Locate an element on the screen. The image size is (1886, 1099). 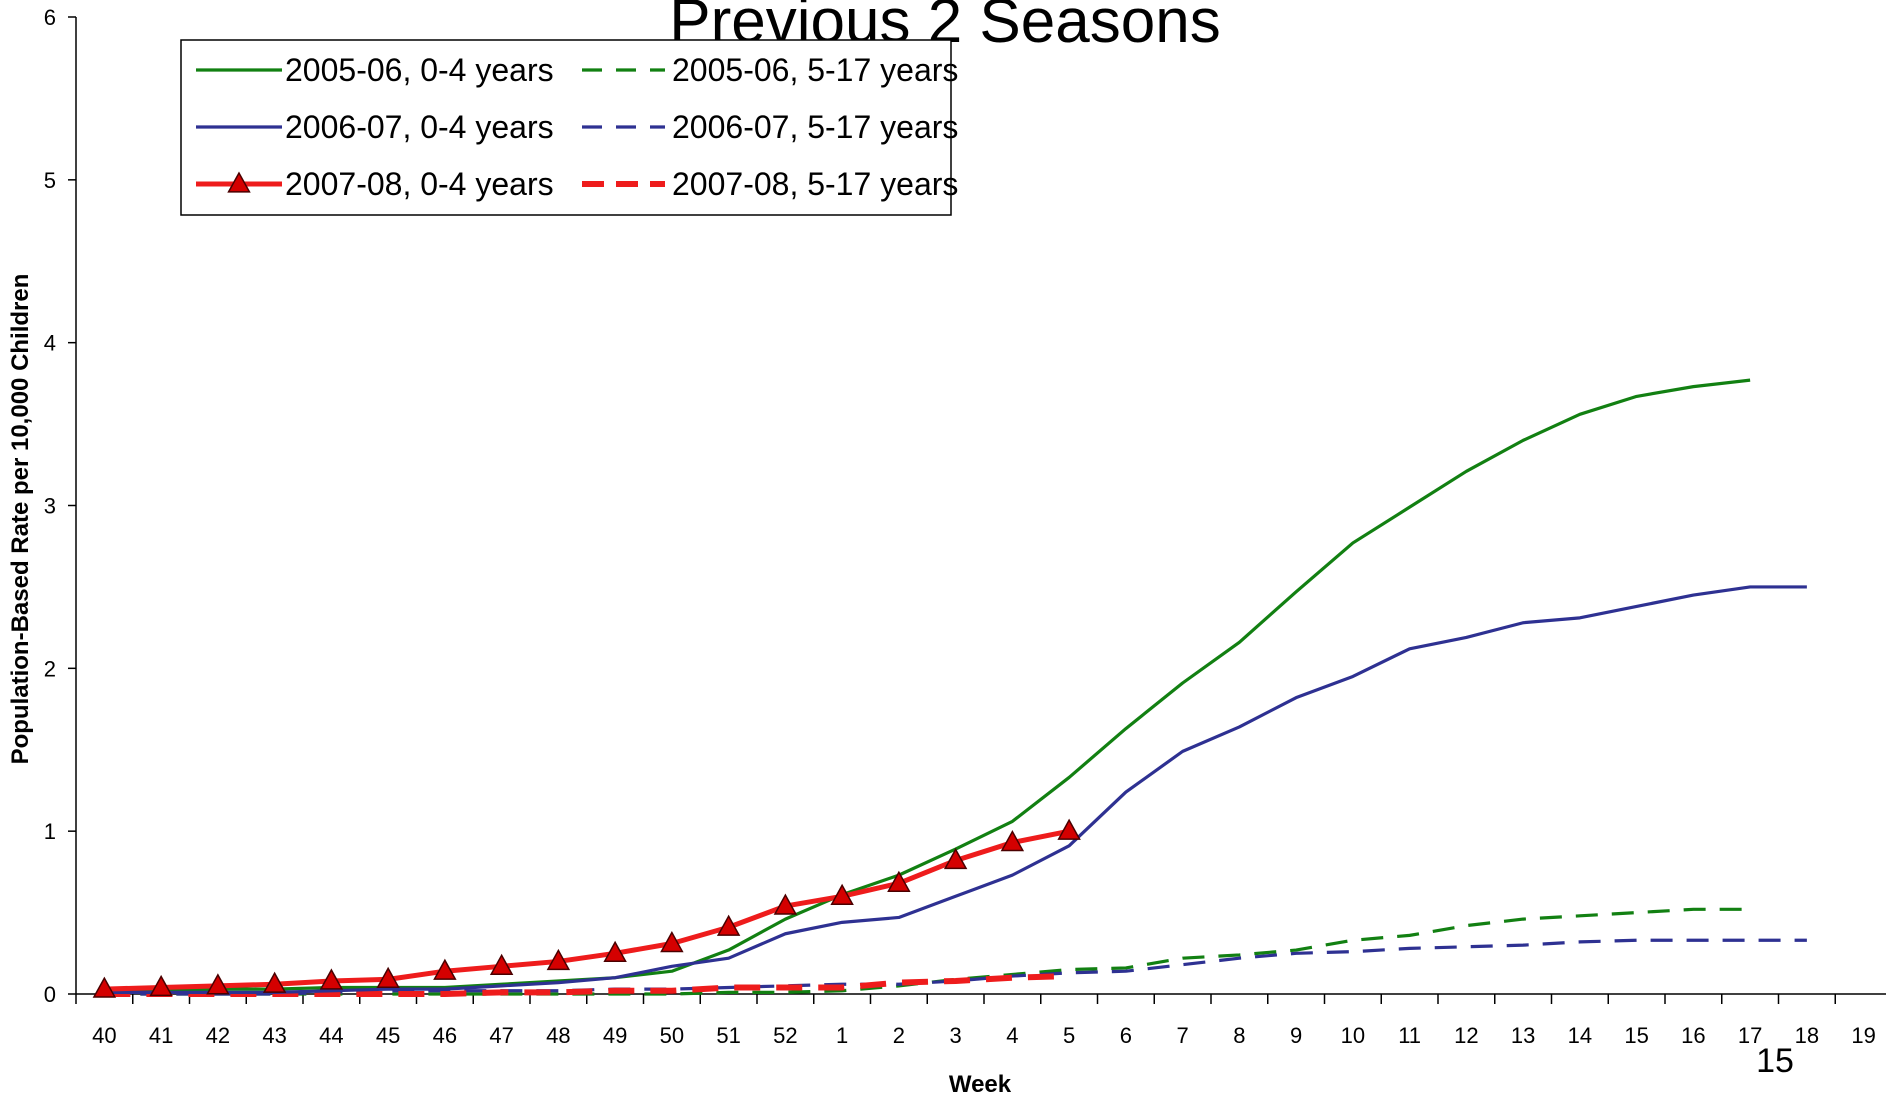
x-tick-label: 7 is located at coordinates (1183, 1035).